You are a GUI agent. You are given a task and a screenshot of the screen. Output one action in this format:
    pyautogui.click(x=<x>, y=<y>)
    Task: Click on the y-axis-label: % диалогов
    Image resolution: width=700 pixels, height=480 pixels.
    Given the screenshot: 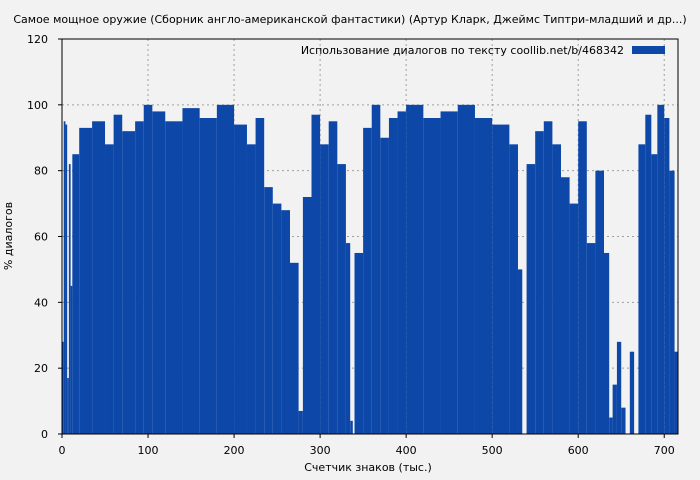 What is the action you would take?
    pyautogui.click(x=8, y=236)
    